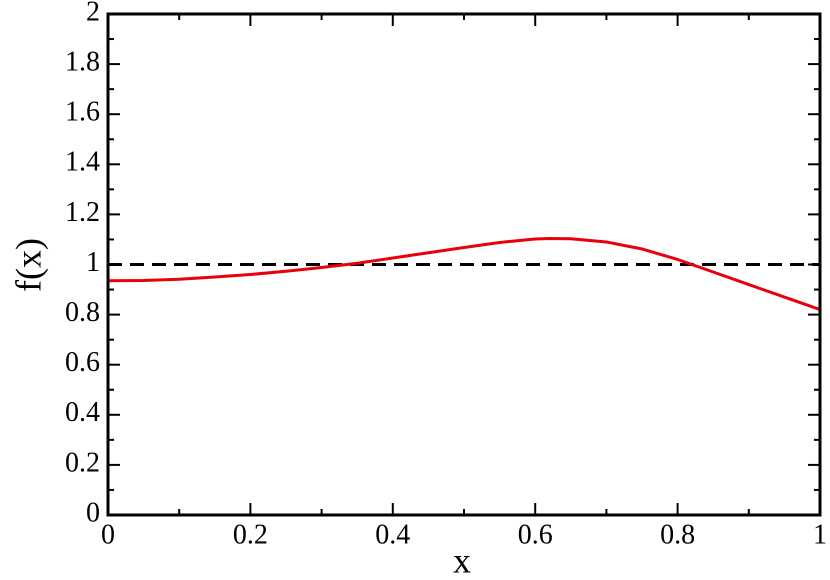 Image resolution: width=830 pixels, height=580 pixels. What do you see at coordinates (108, 534) in the screenshot?
I see `x-tick-label: 0` at bounding box center [108, 534].